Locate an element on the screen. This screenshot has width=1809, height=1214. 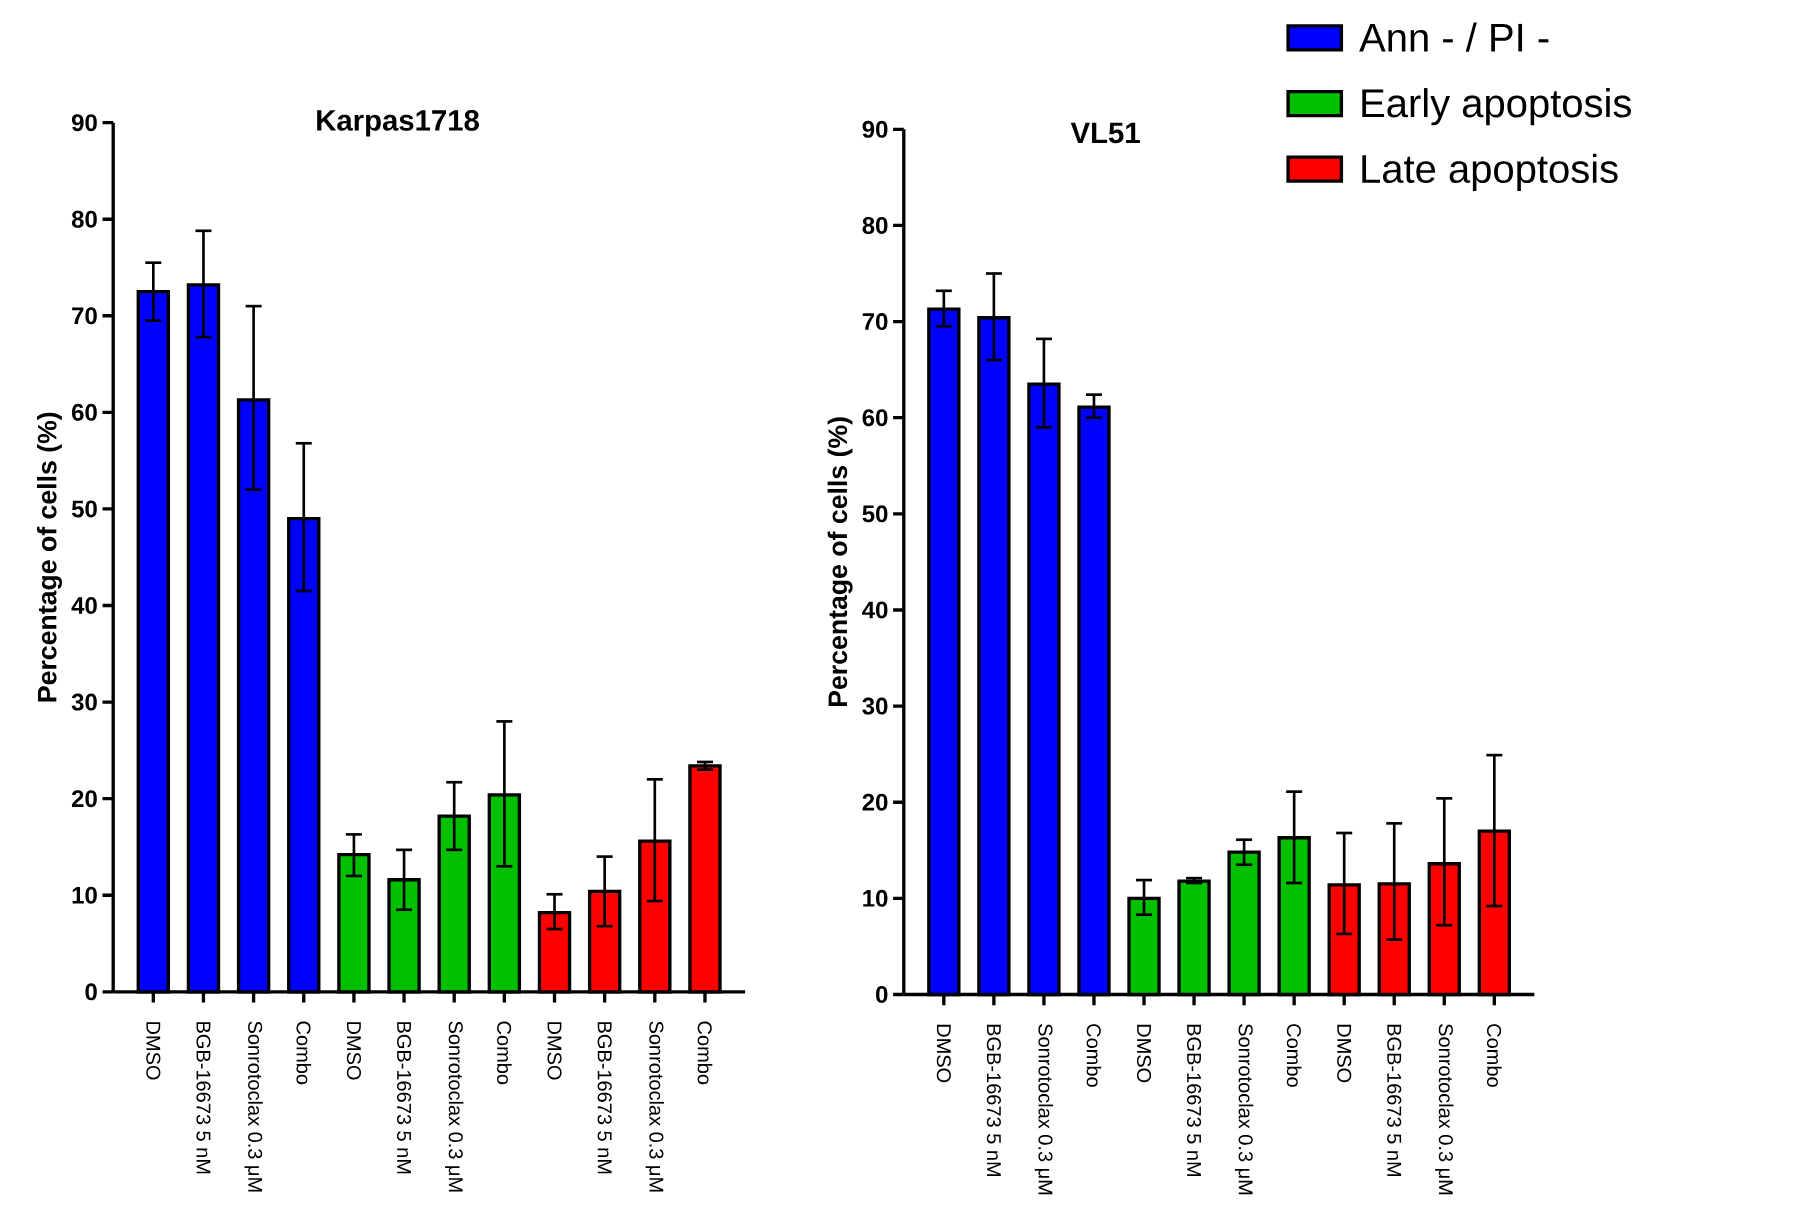
legend-label: Early apoptosis is located at coordinates (1496, 106).